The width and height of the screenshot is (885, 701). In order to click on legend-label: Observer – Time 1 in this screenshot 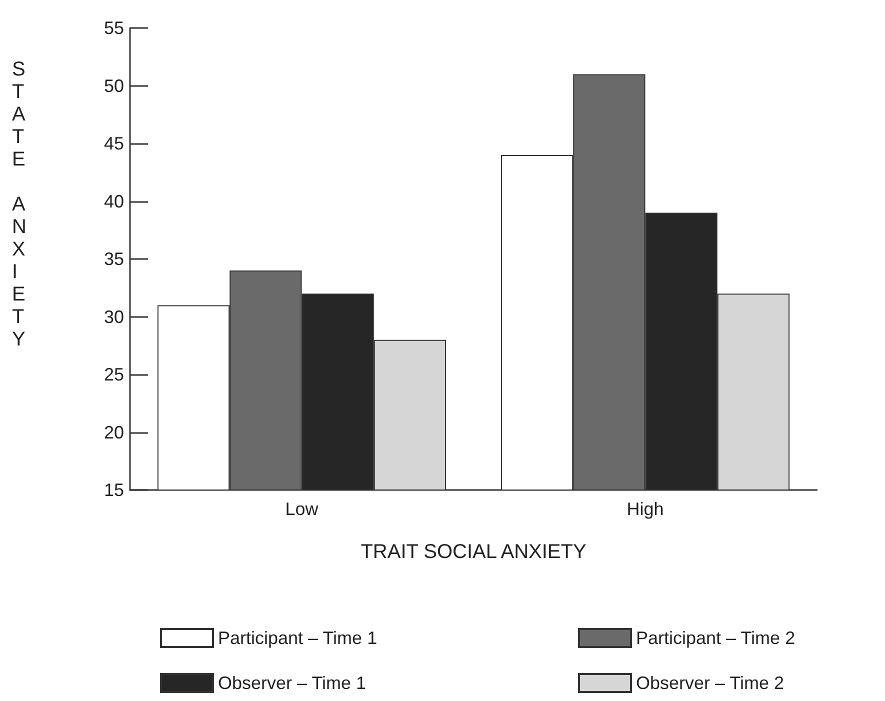, I will do `click(292, 683)`.